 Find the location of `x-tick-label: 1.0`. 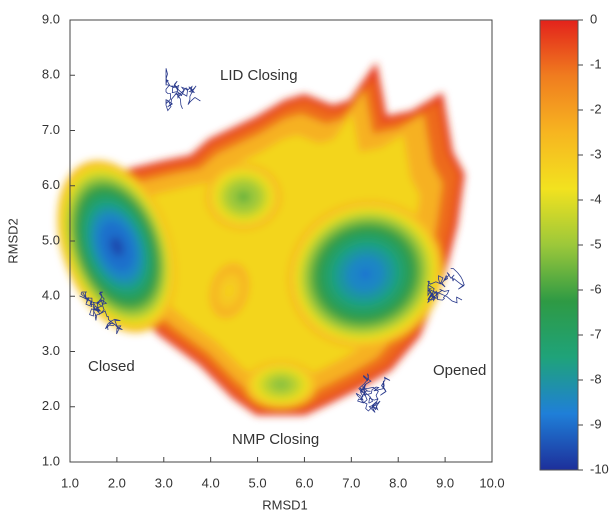

x-tick-label: 1.0 is located at coordinates (70, 482).